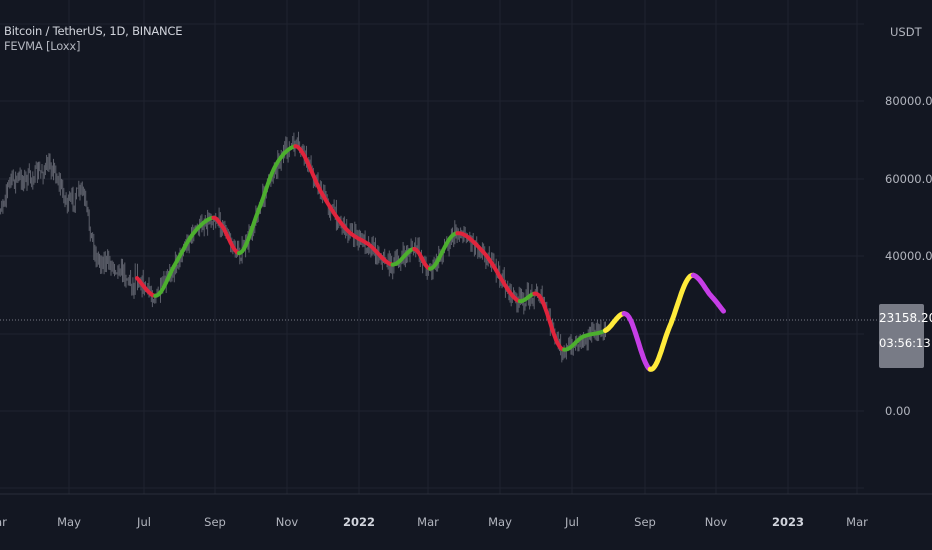 The width and height of the screenshot is (932, 550). Describe the element at coordinates (788, 522) in the screenshot. I see `time-tick-label: 2023` at that location.